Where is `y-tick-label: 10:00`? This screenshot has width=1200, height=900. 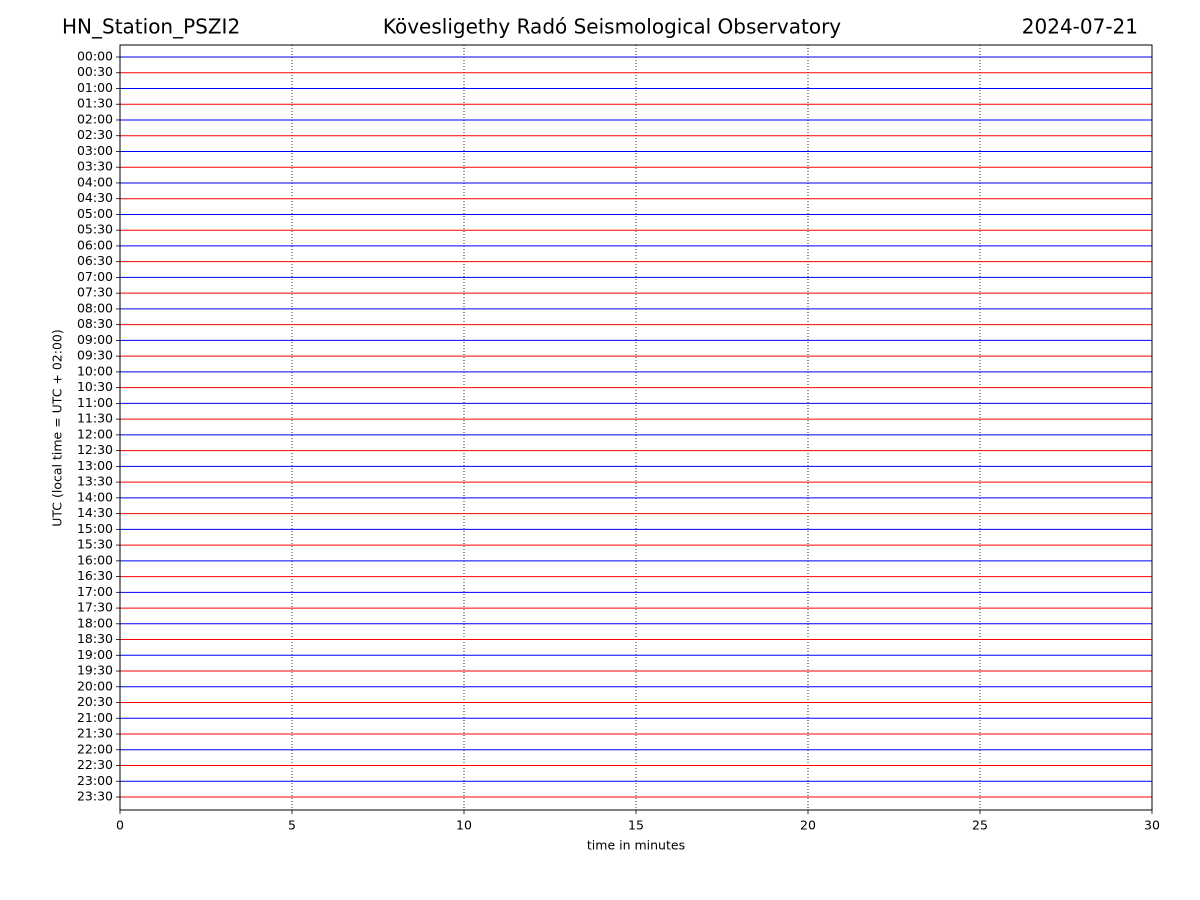
y-tick-label: 10:00 is located at coordinates (95, 370).